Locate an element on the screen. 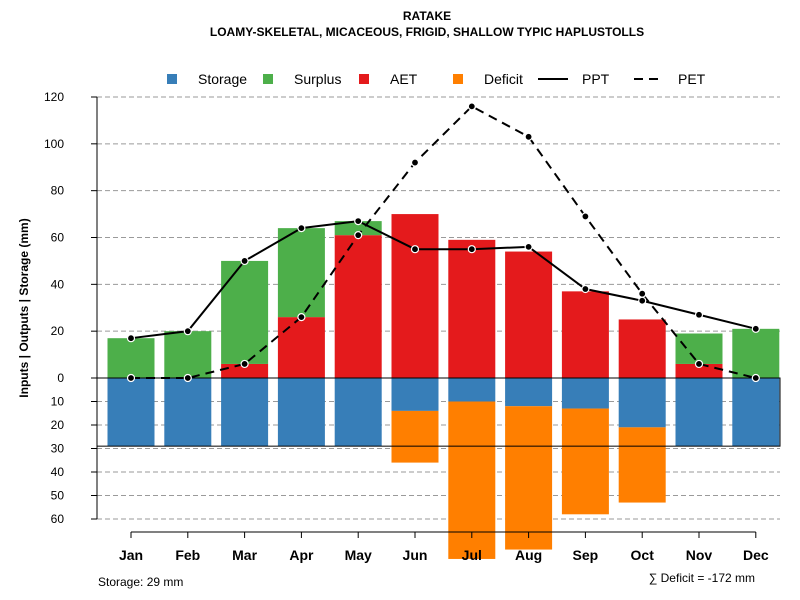  x-tick-label: Jul is located at coordinates (472, 555).